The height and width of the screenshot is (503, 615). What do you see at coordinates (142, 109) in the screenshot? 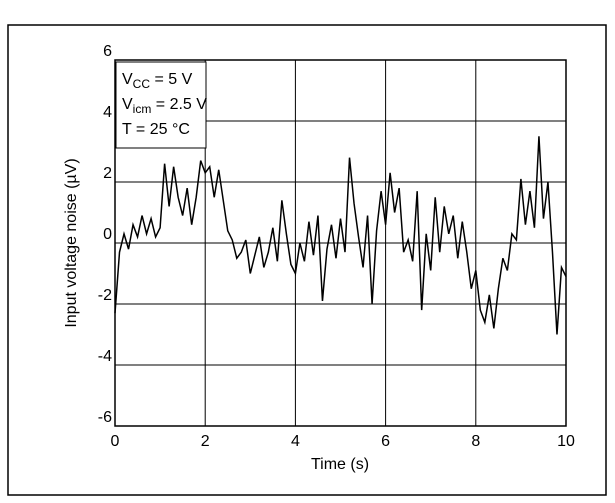
I see `annotation-sub: icm` at bounding box center [142, 109].